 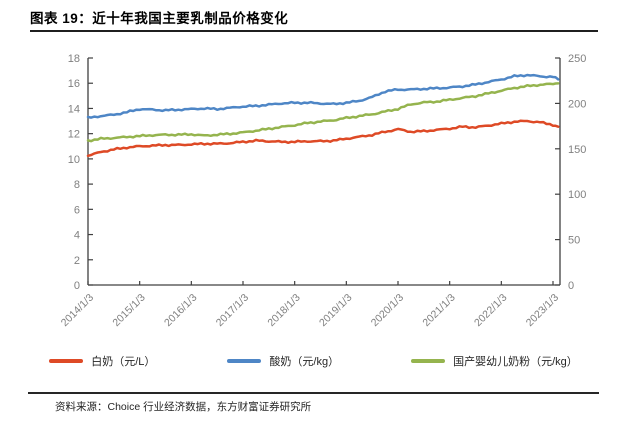 What do you see at coordinates (542, 310) in the screenshot?
I see `x-axis-tick-label: 2023/1/3` at bounding box center [542, 310].